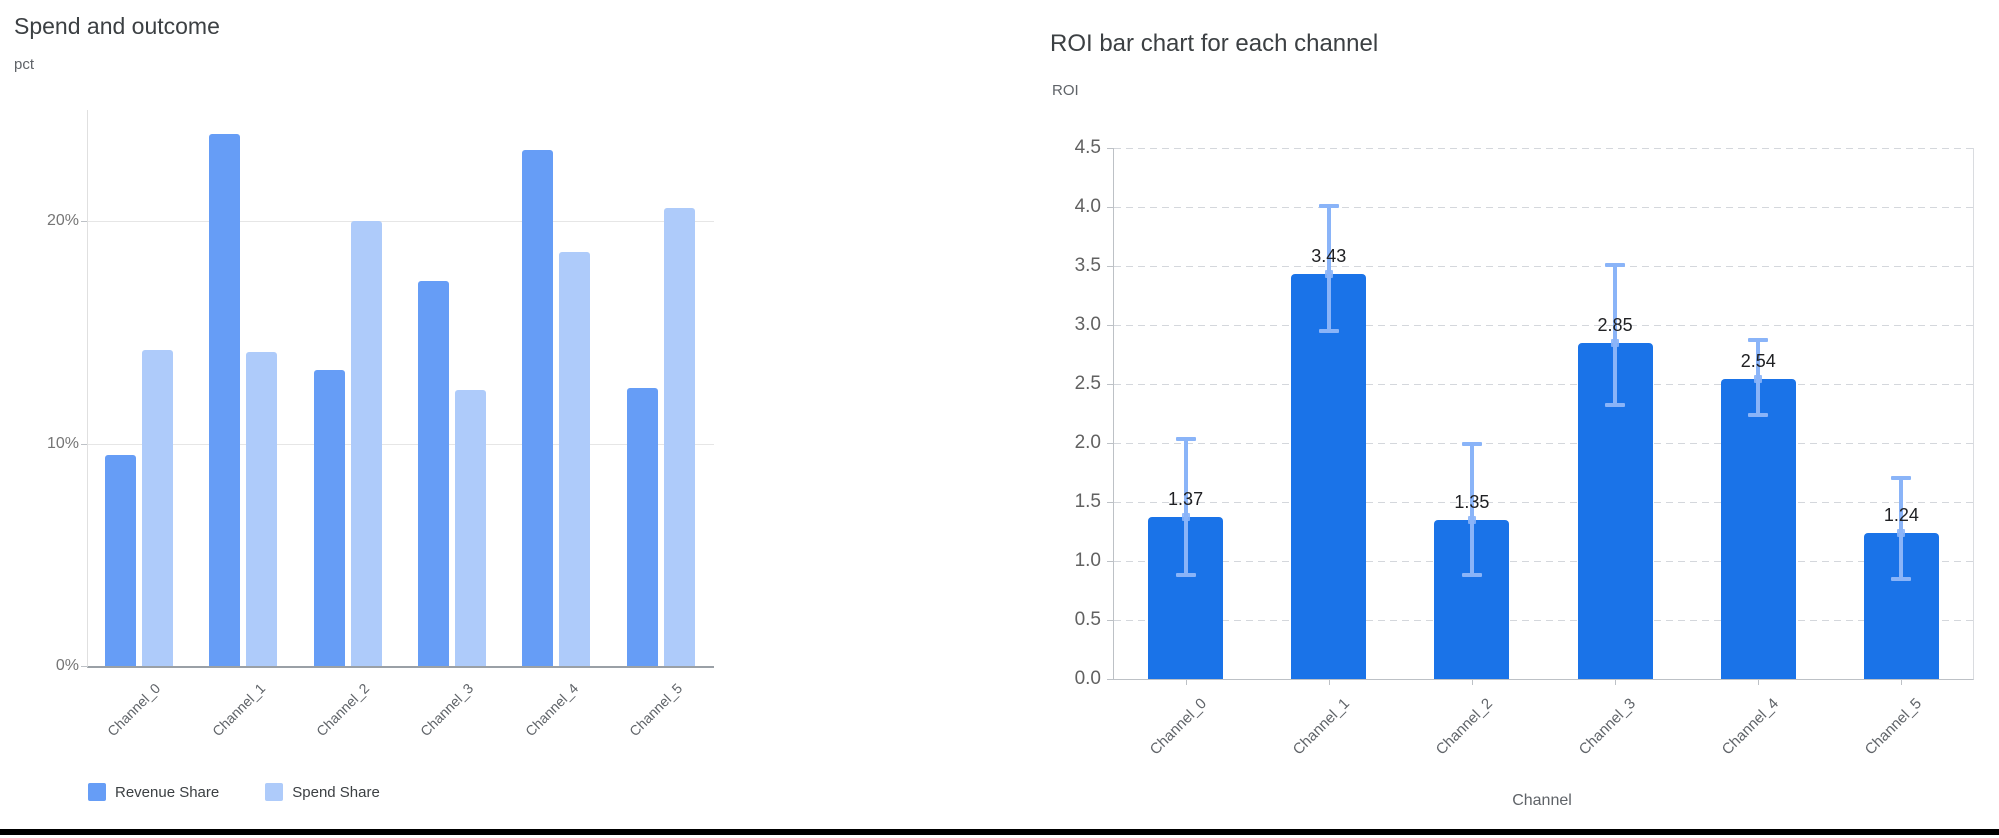  What do you see at coordinates (234, 792) in the screenshot?
I see `legend: Revenue Share Spend Share` at bounding box center [234, 792].